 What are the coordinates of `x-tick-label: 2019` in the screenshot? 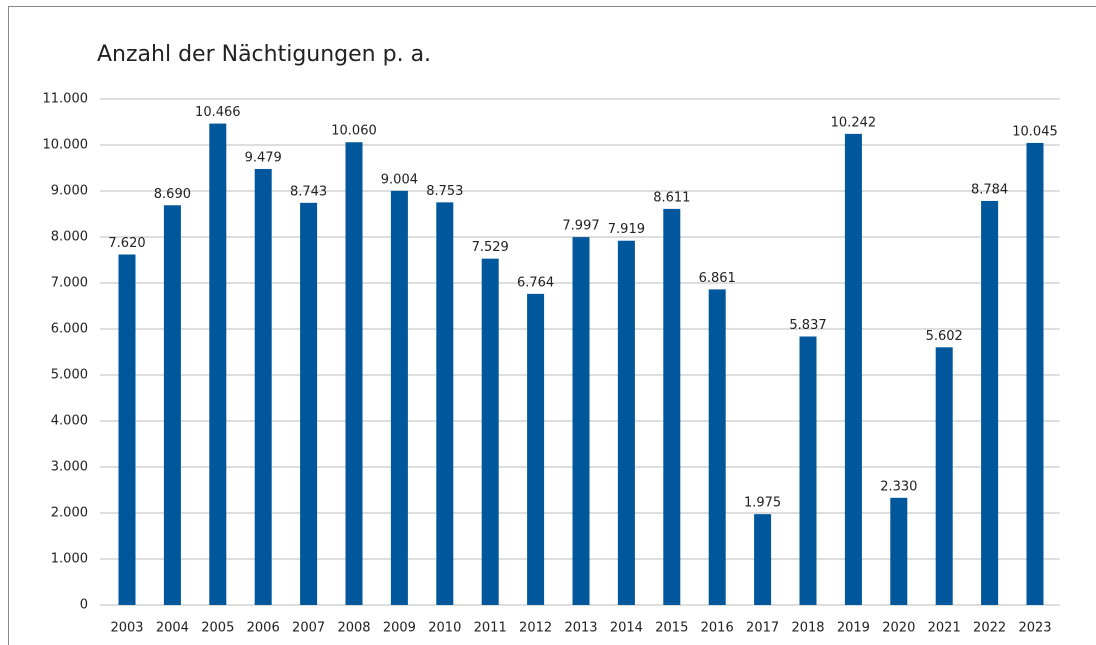 It's located at (853, 628).